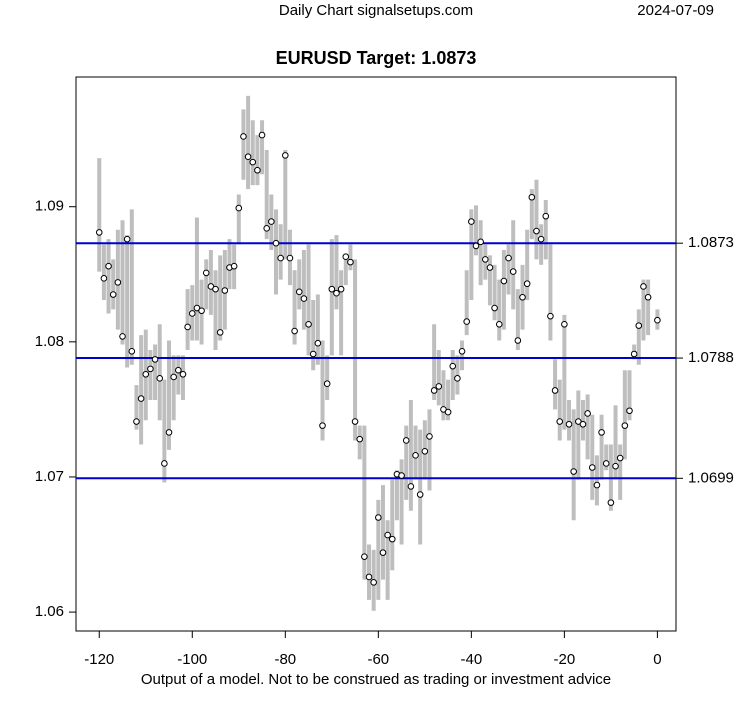 This screenshot has width=753, height=708. What do you see at coordinates (49, 611) in the screenshot?
I see `y-tick-label: 1.06` at bounding box center [49, 611].